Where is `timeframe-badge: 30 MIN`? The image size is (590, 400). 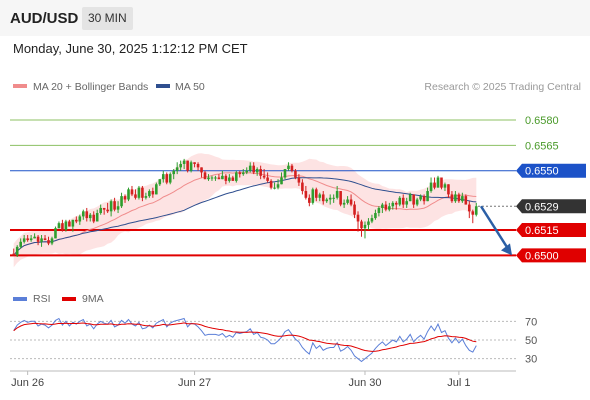
timeframe-badge: 30 MIN is located at coordinates (107, 18).